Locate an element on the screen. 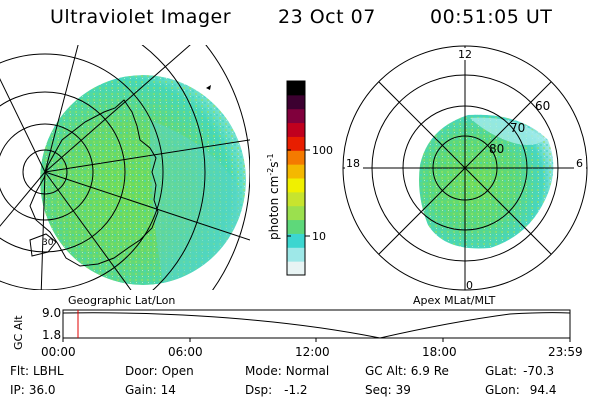 The width and height of the screenshot is (600, 400). x-tick-2359: 23:59 is located at coordinates (565, 352).